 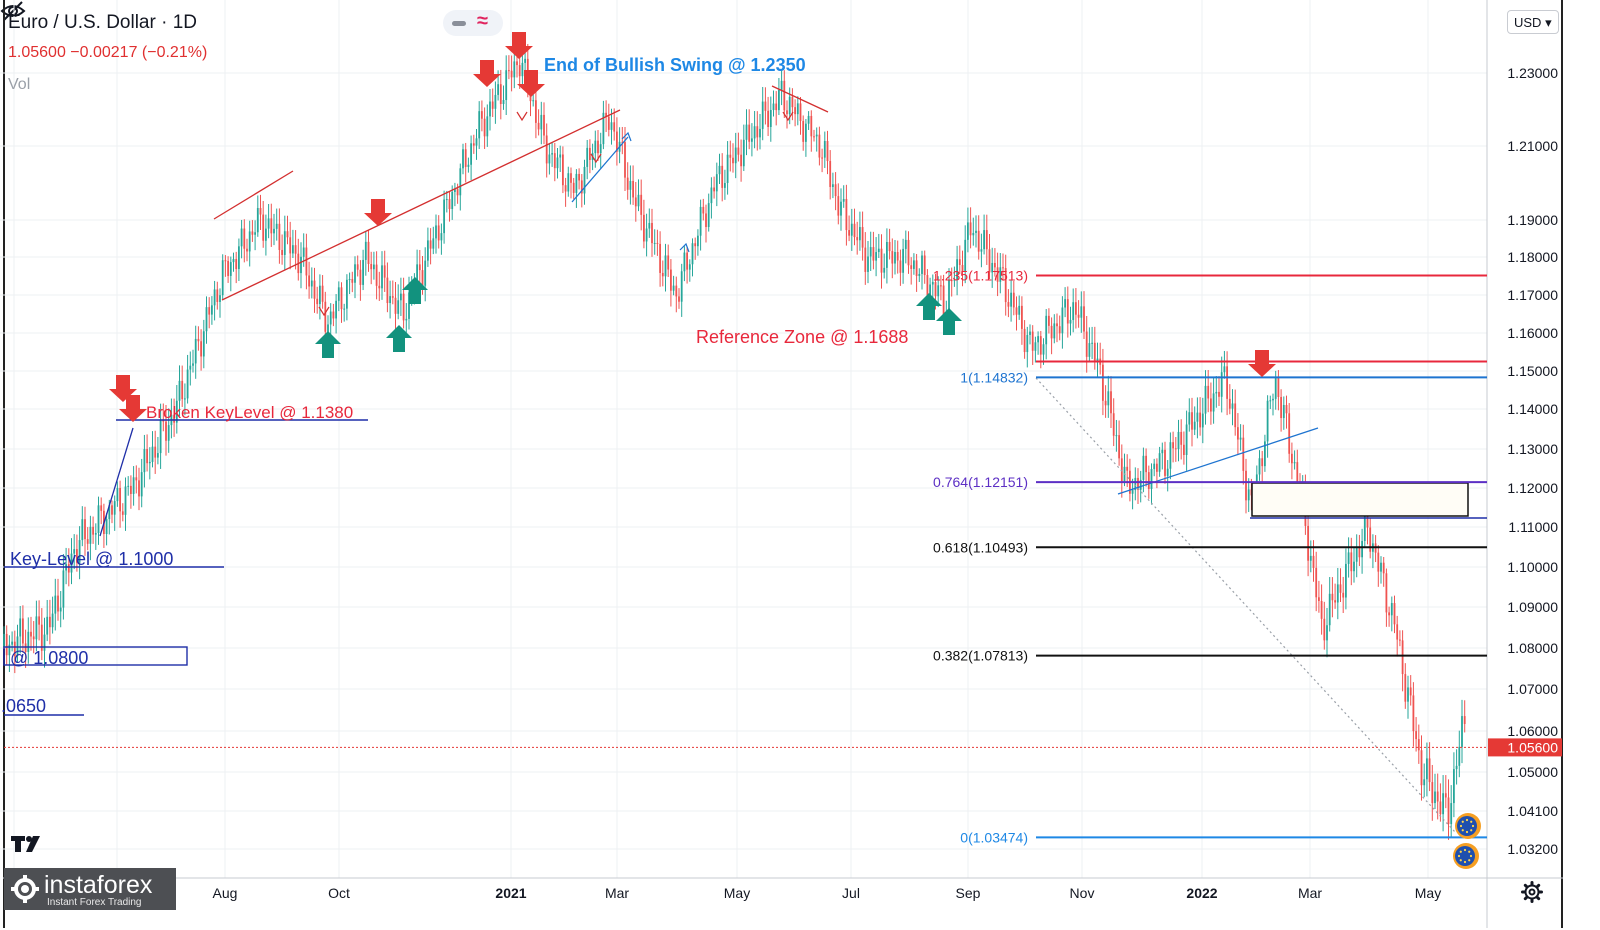 I want to click on eye-off-icon, so click(x=13, y=11).